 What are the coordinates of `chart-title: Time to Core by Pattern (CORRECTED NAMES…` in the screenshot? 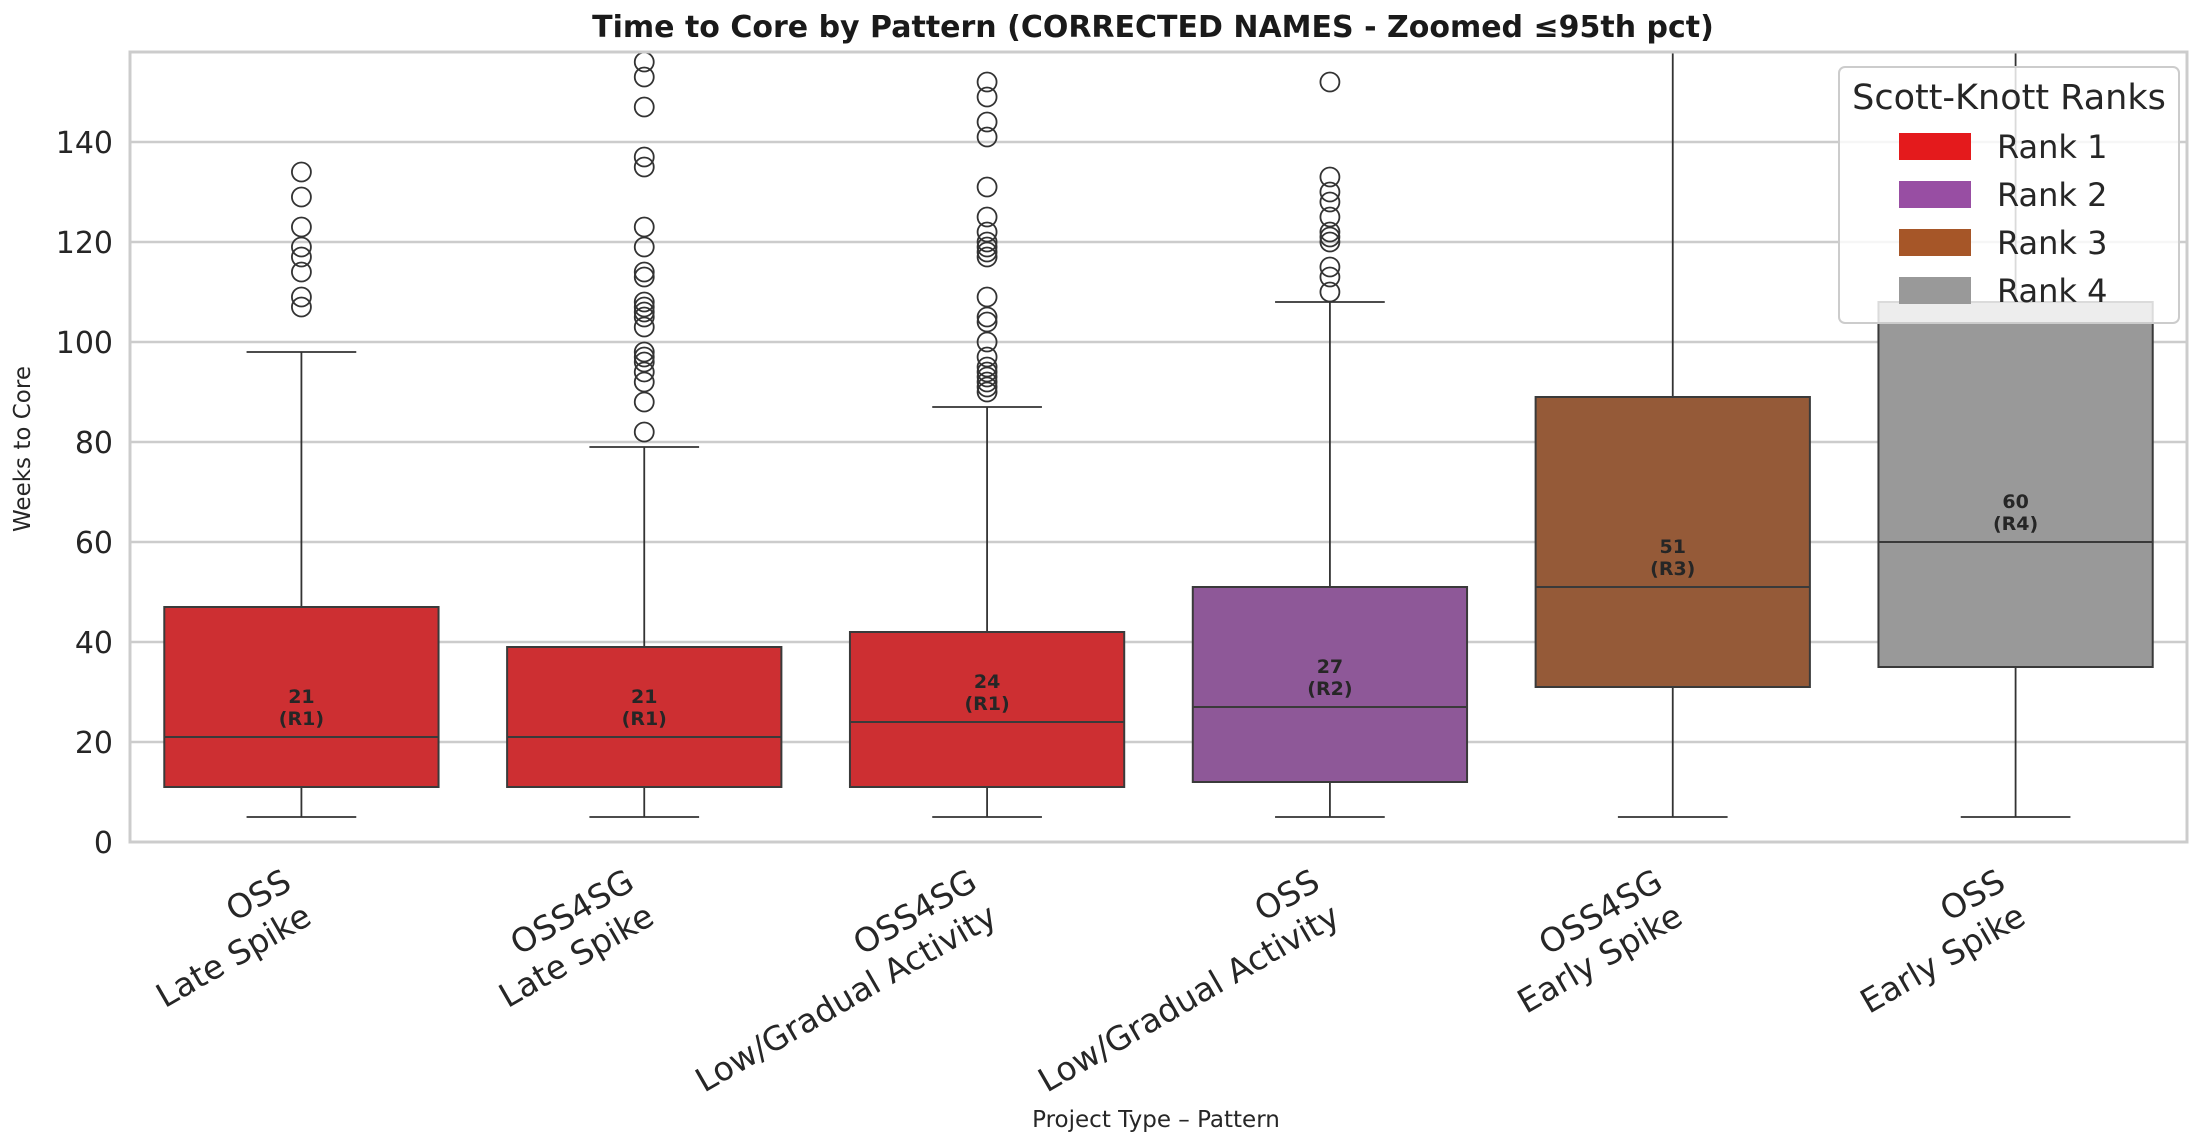 It's located at (1153, 27).